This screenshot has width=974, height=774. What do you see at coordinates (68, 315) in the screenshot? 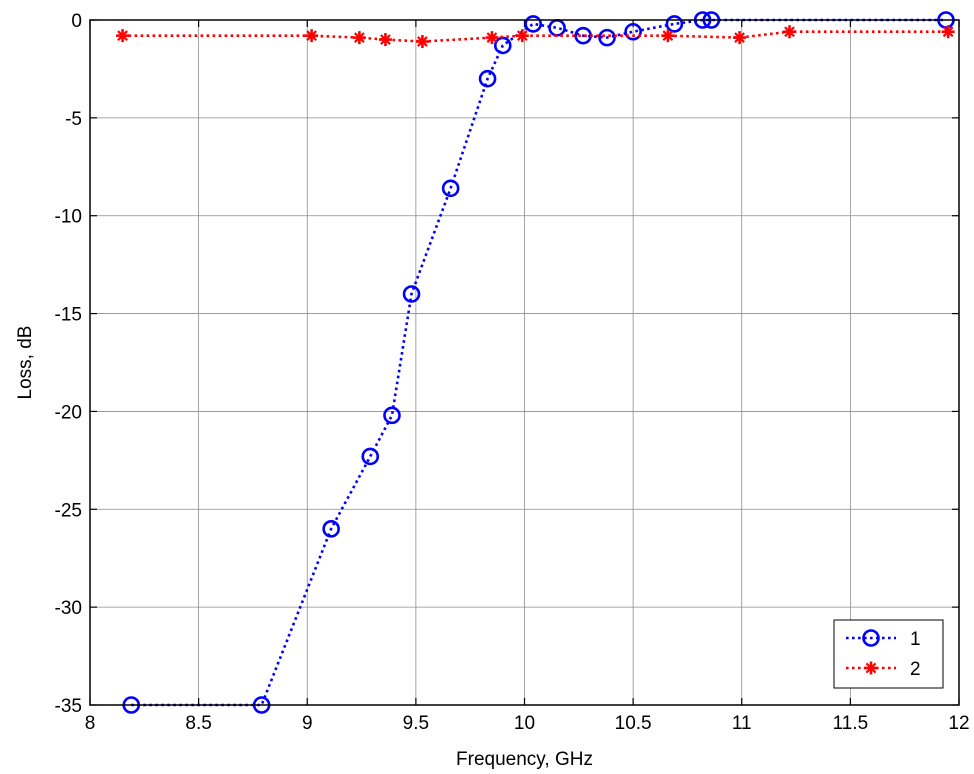
I see `y-tick-label: -15` at bounding box center [68, 315].